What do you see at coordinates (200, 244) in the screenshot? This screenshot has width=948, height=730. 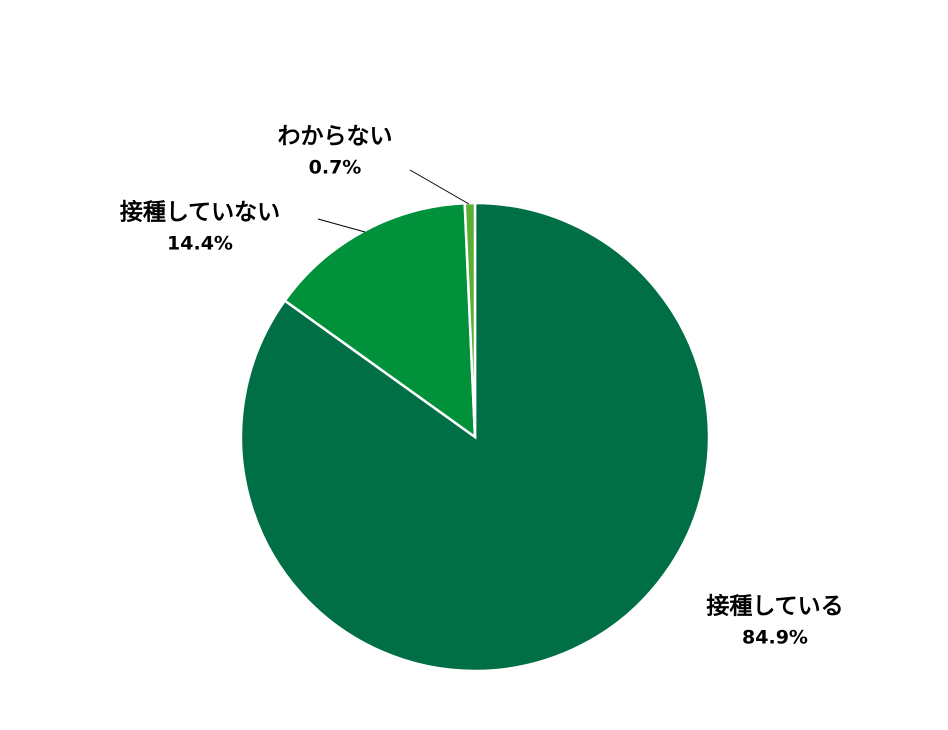 I see `slice-value-label: 14.4%` at bounding box center [200, 244].